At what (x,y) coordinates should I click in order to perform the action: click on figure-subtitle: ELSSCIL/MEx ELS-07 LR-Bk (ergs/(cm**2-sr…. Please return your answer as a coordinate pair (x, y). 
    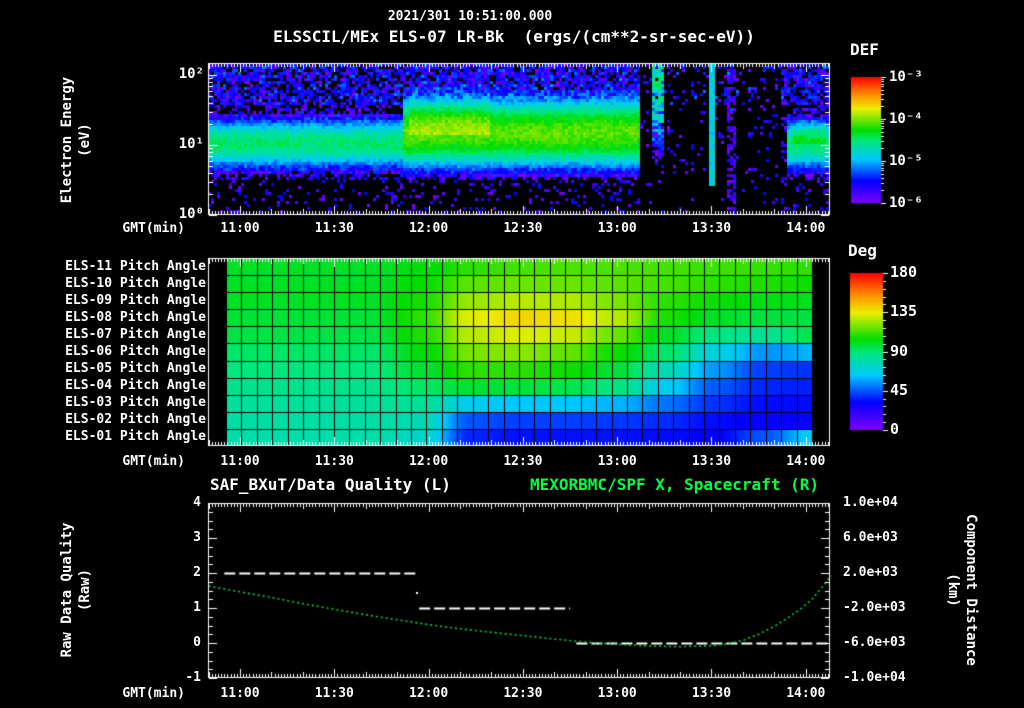
    Looking at the image, I should click on (514, 36).